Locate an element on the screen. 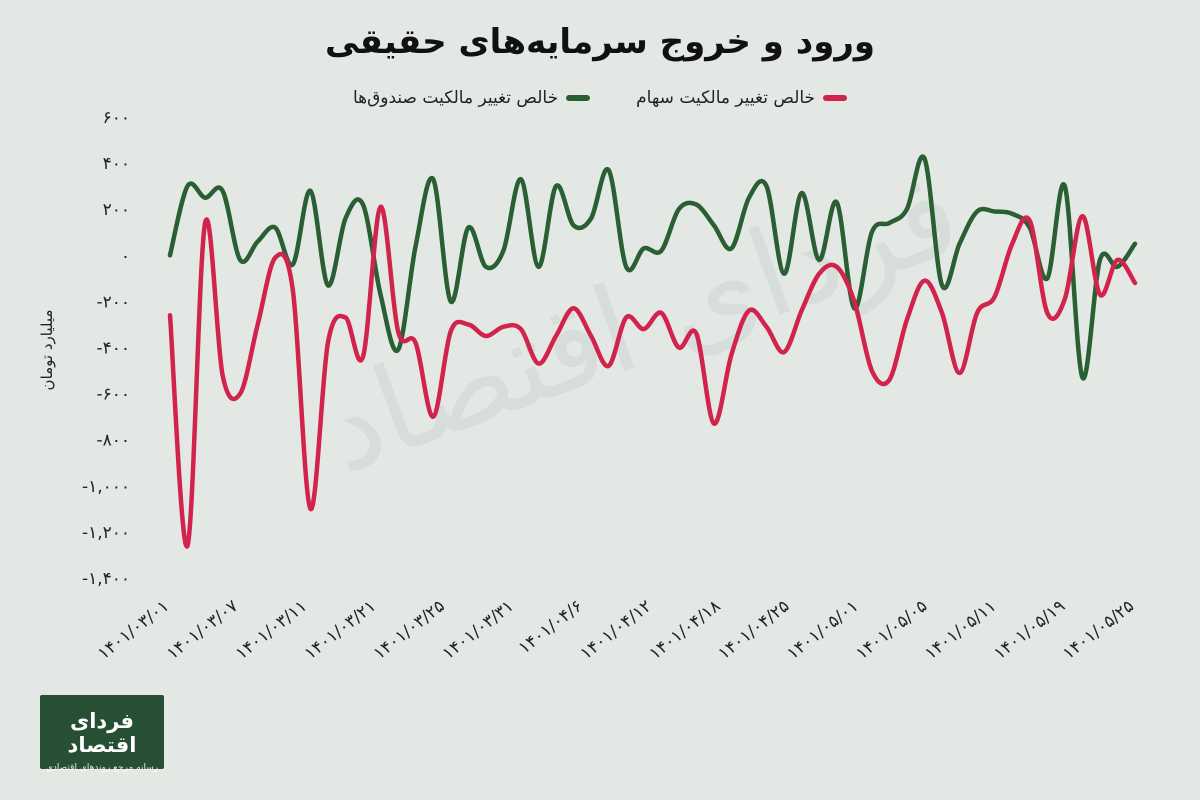  y-tick-label: -۱,۰۰۰ is located at coordinates (106, 487).